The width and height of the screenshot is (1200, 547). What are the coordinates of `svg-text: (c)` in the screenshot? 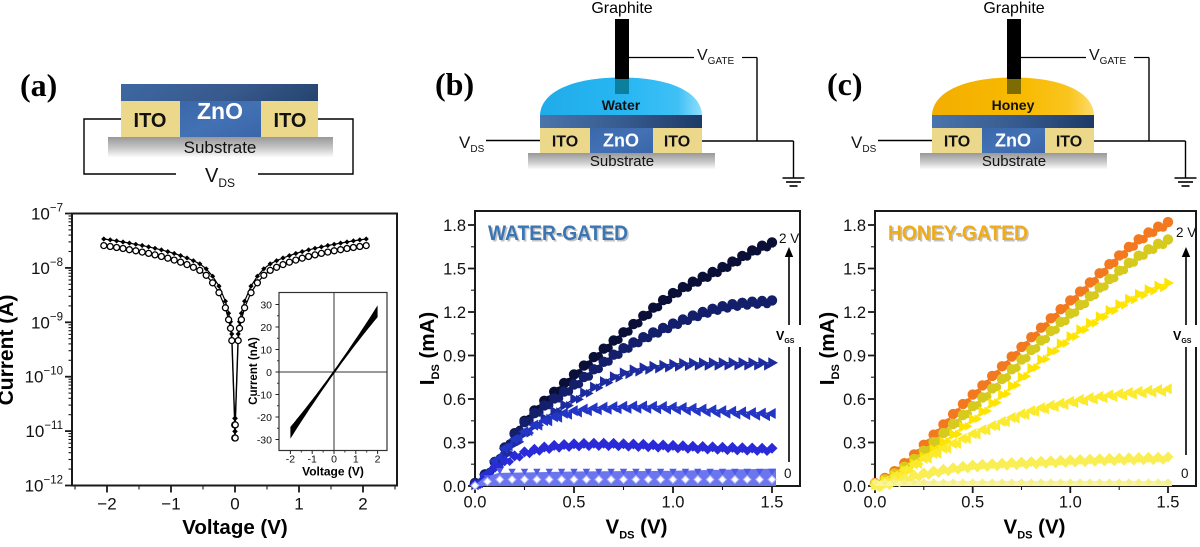 It's located at (845, 84).